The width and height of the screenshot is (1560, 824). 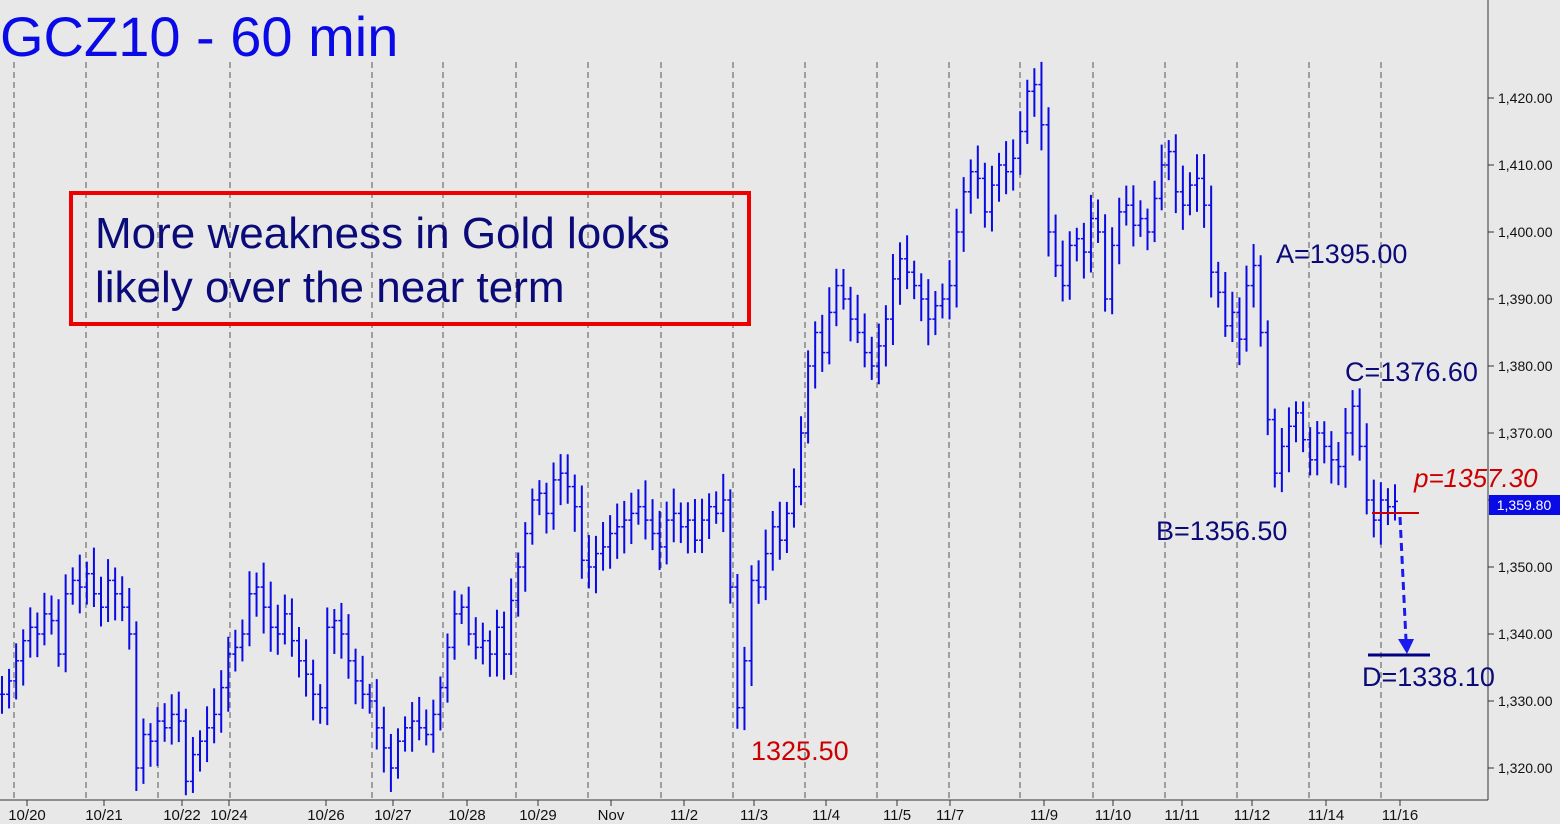 What do you see at coordinates (1525, 366) in the screenshot?
I see `y-tick-label: 1,380.00` at bounding box center [1525, 366].